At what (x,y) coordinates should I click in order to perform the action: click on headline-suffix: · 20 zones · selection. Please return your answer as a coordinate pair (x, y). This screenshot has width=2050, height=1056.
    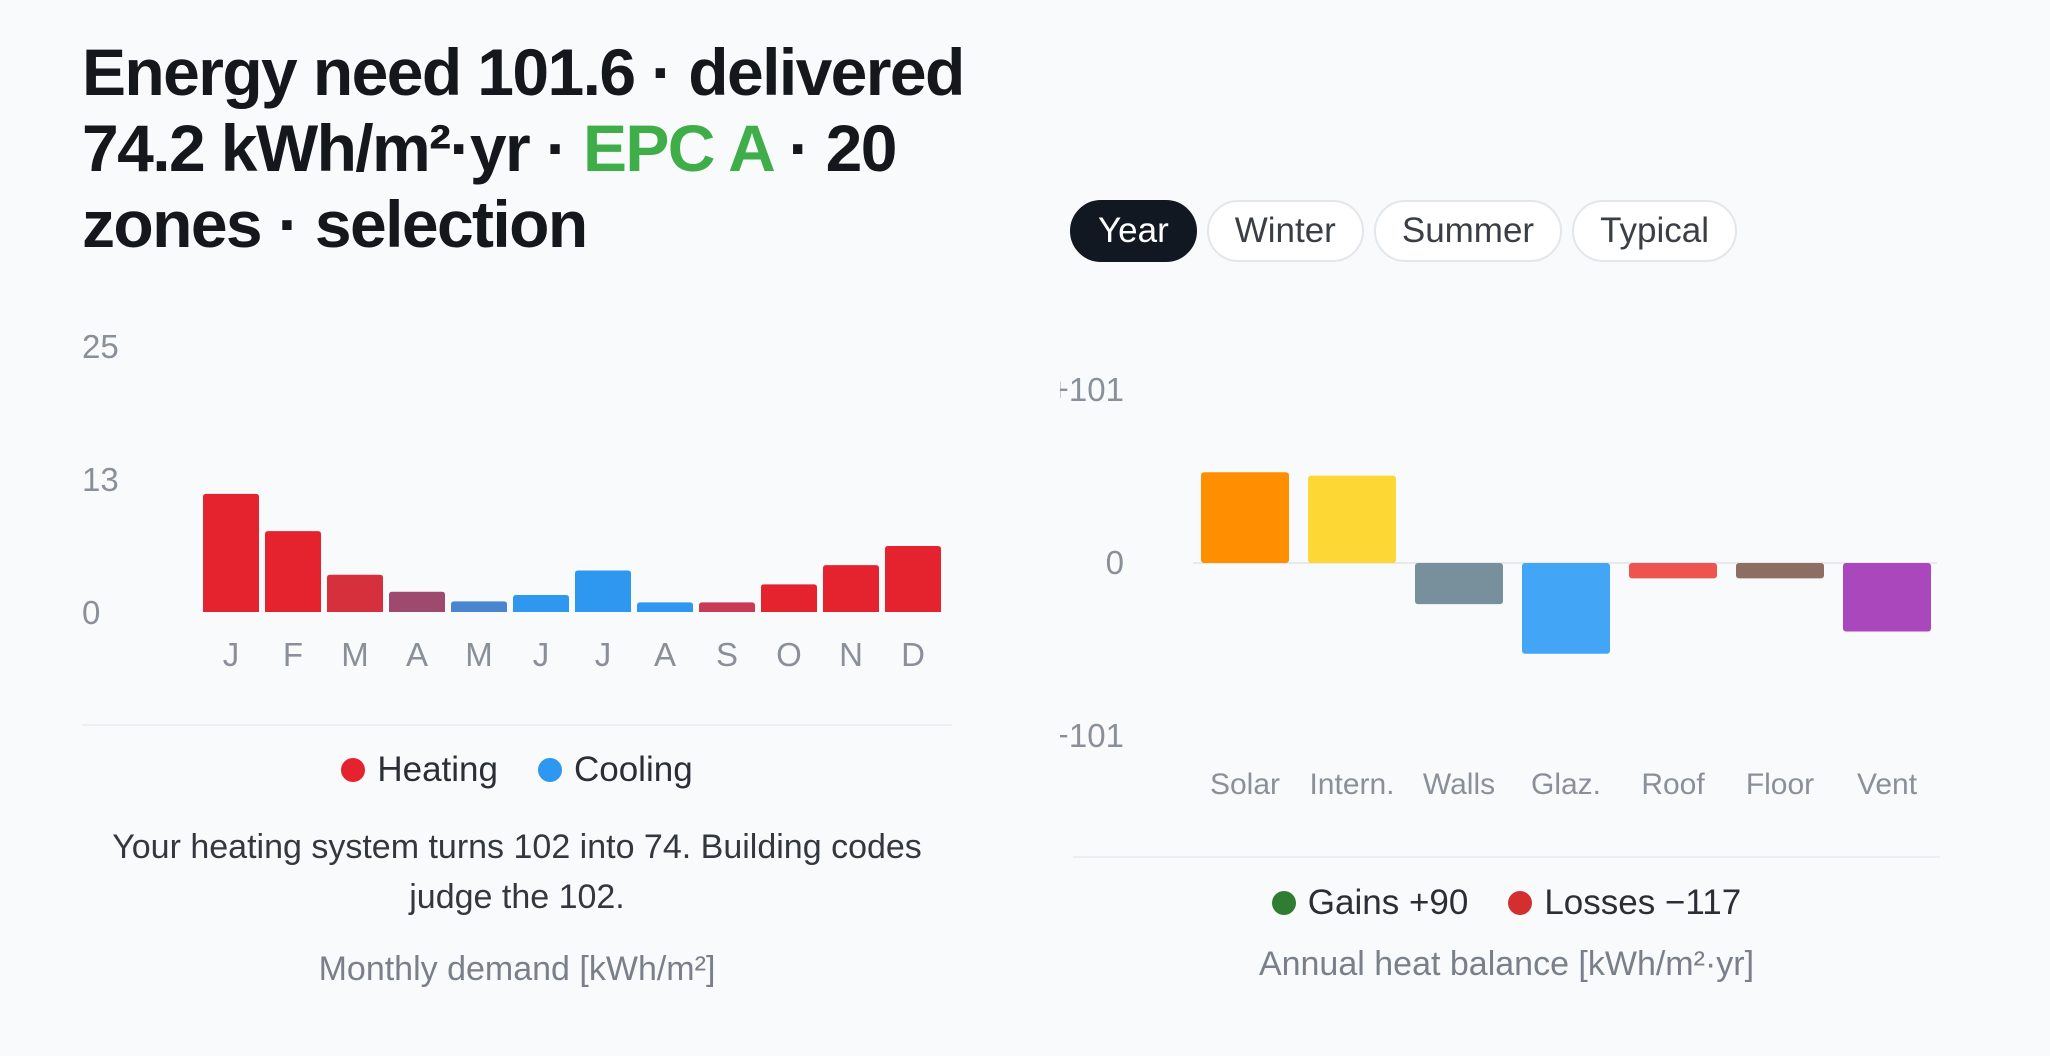
    Looking at the image, I should click on (489, 186).